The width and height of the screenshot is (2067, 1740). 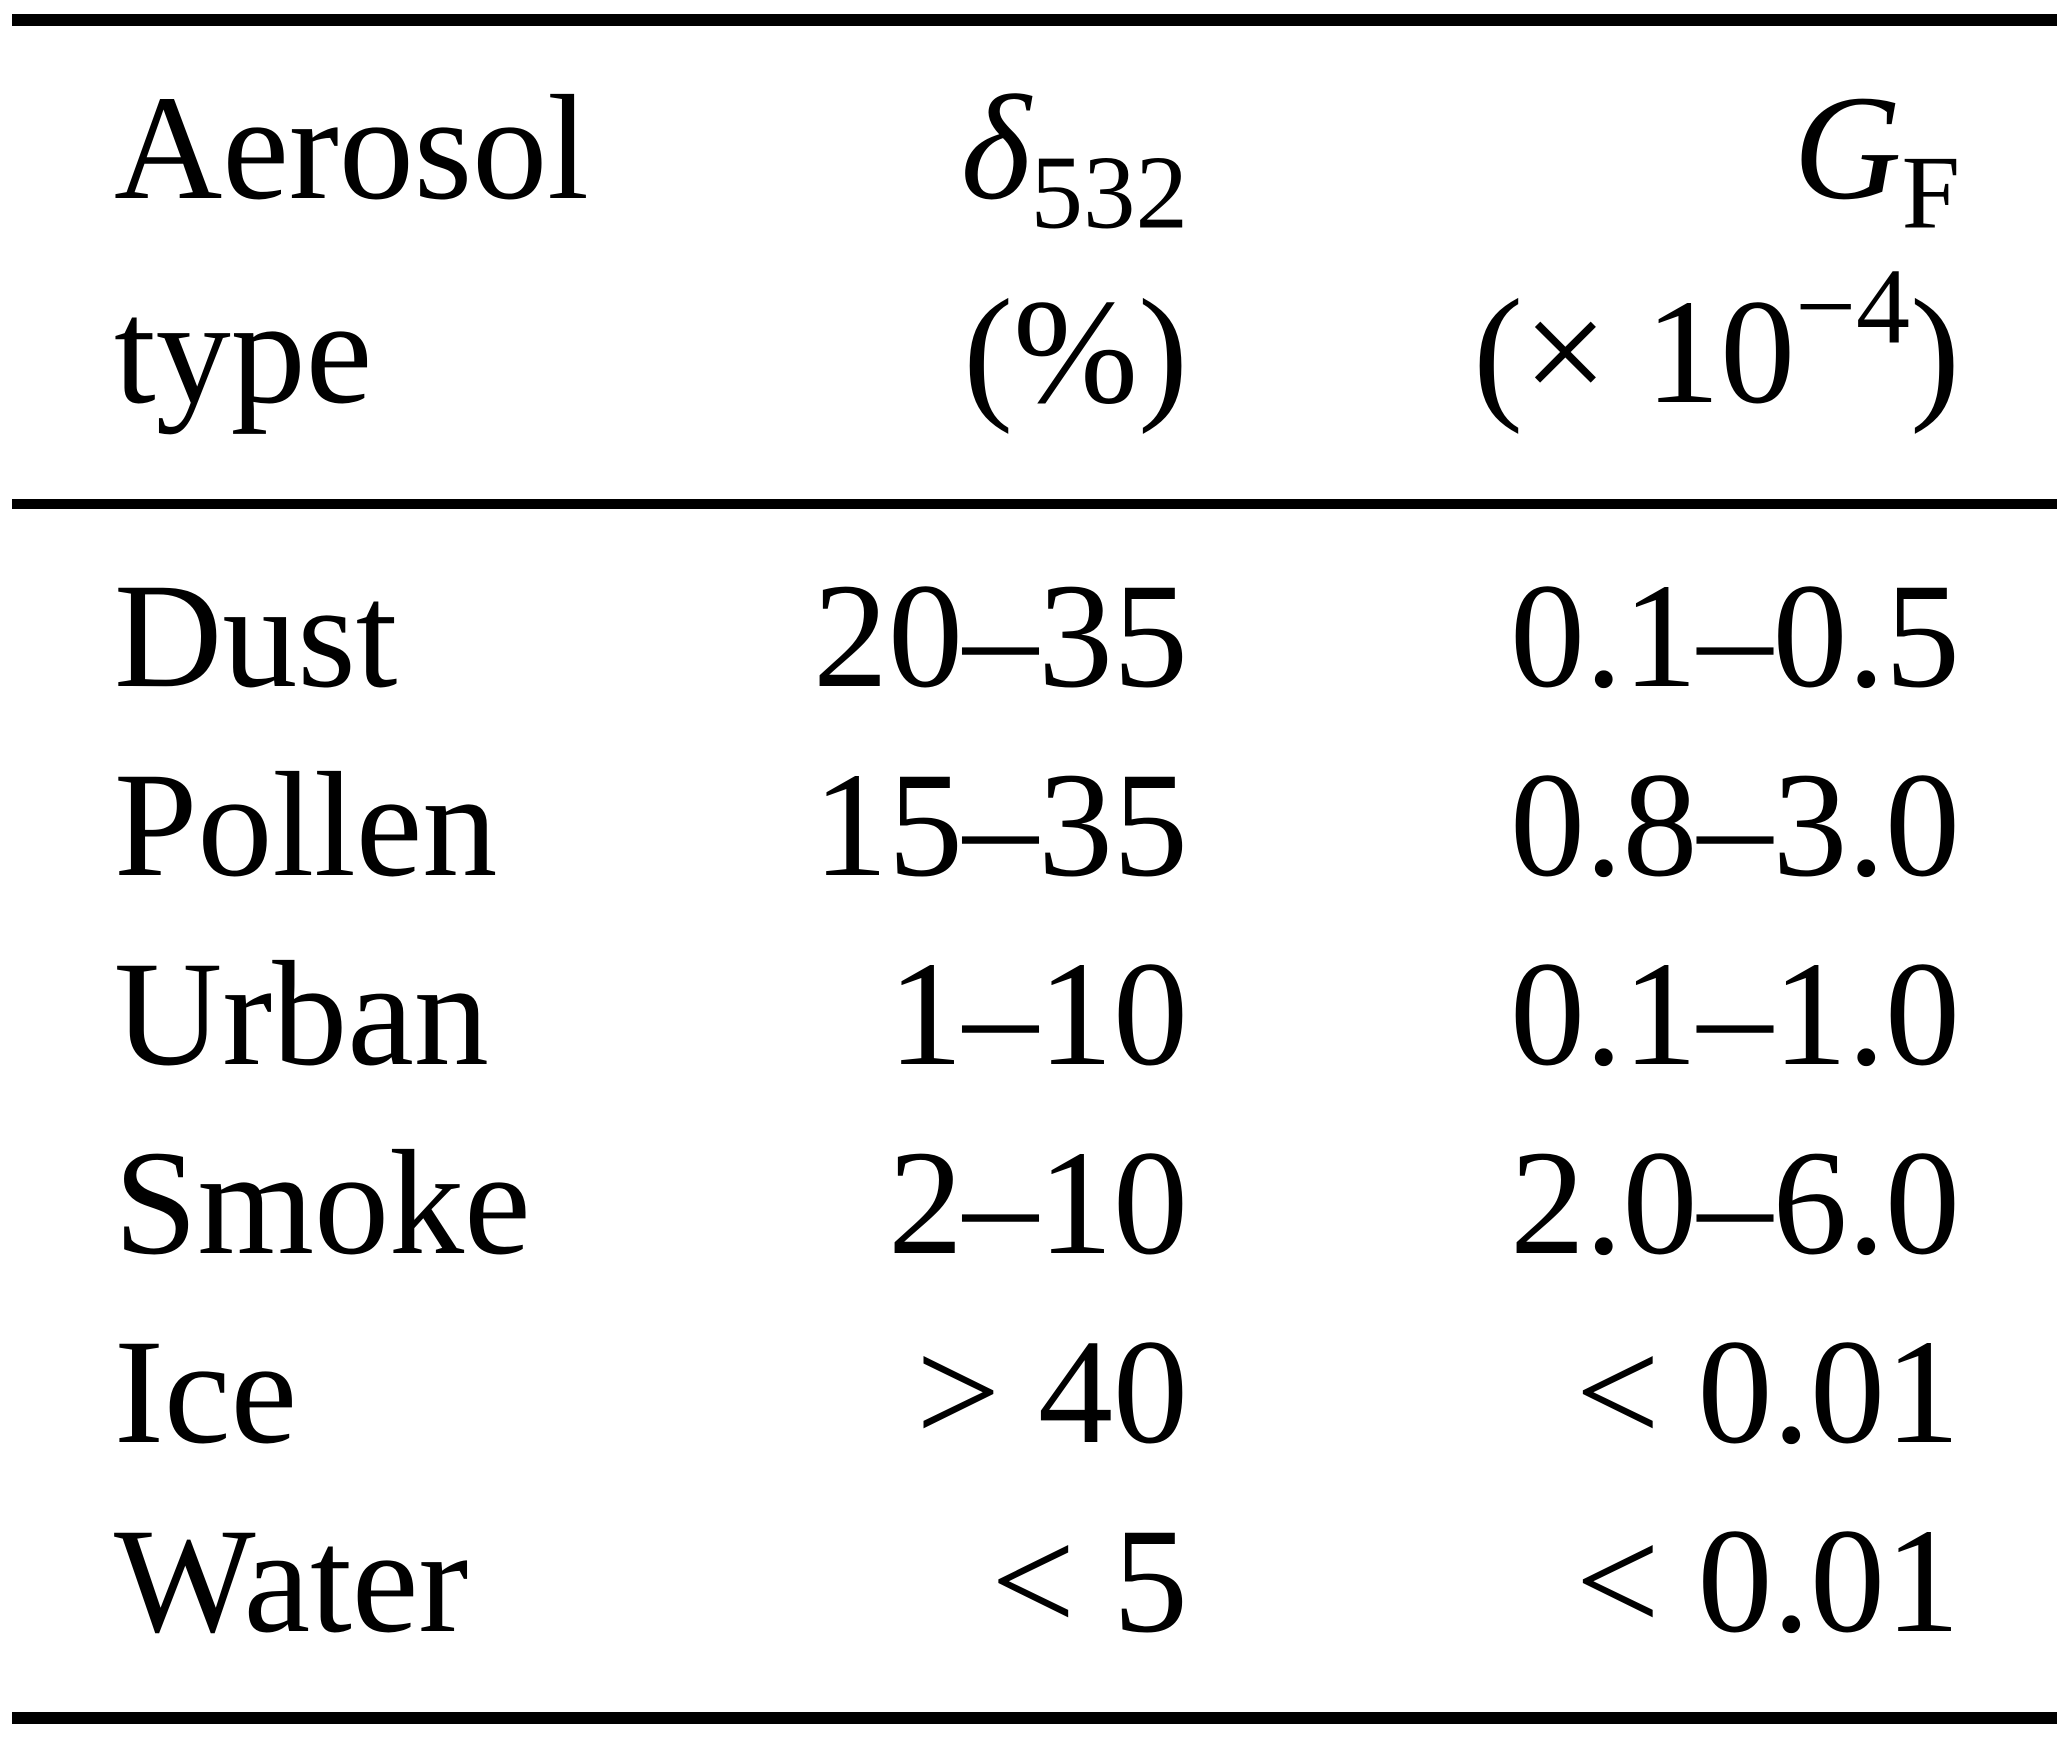 I want to click on row-urban-type: Urban, so click(x=301, y=1014).